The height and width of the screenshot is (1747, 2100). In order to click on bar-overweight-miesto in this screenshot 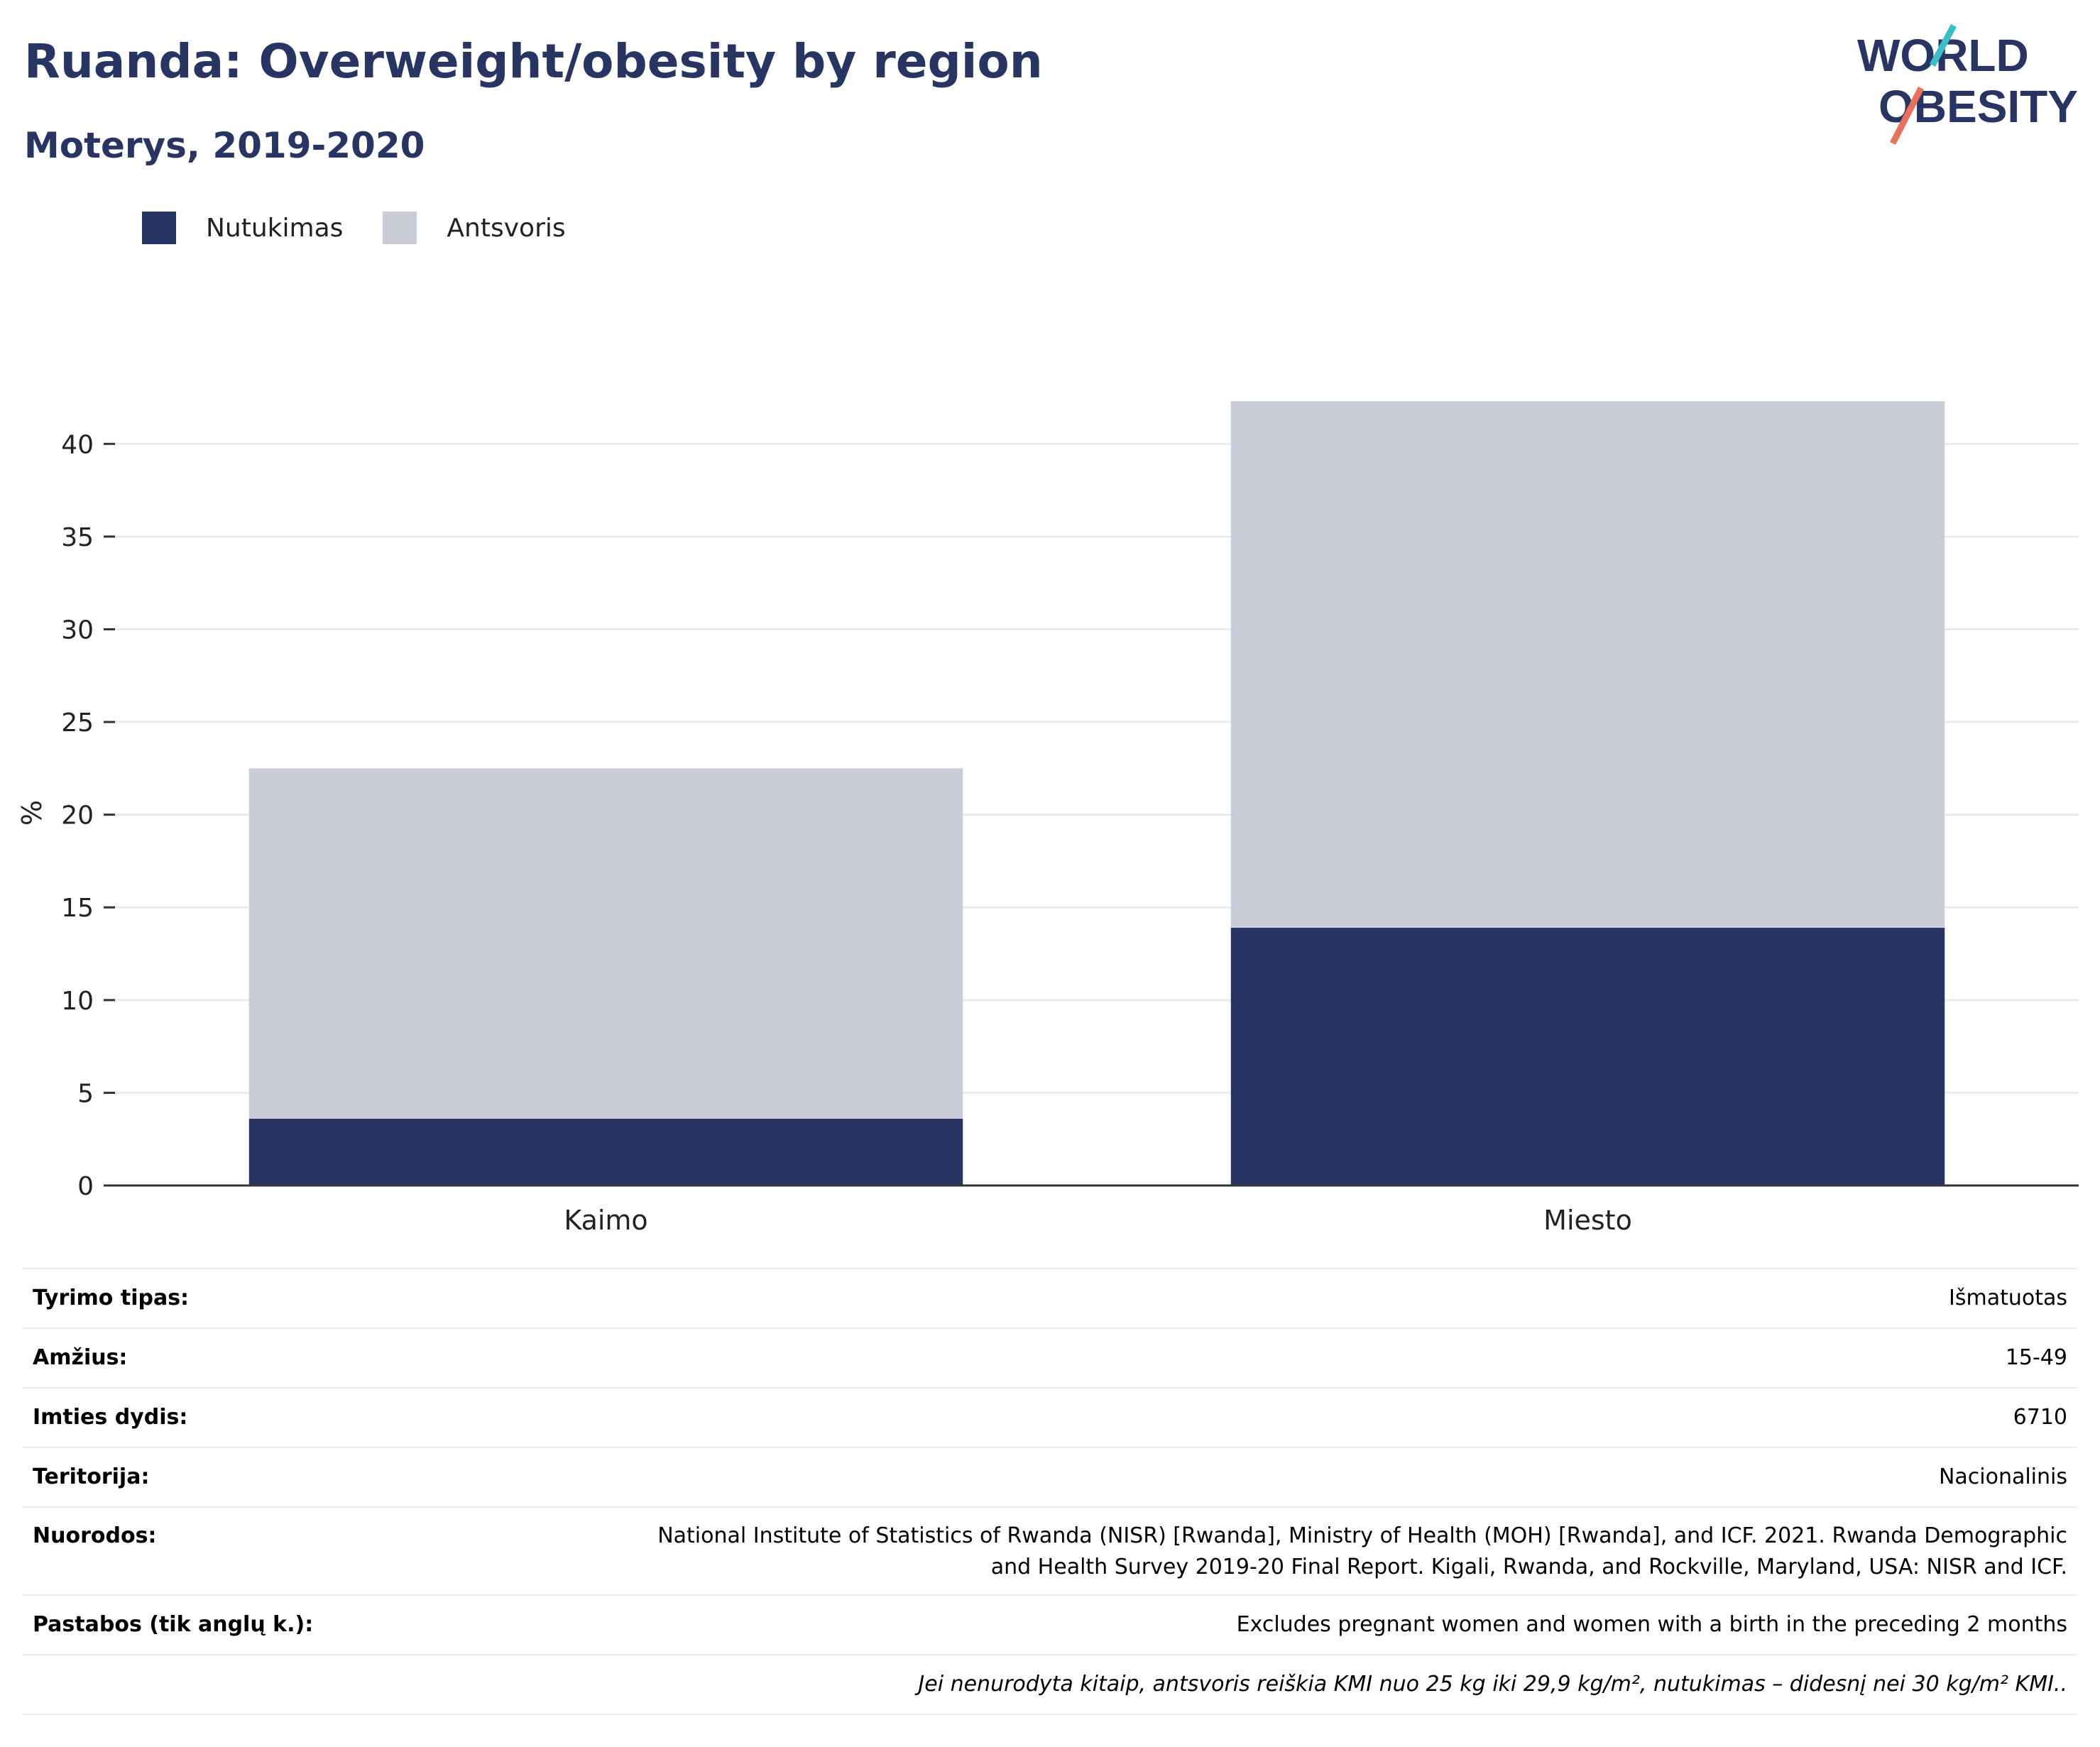, I will do `click(1587, 664)`.